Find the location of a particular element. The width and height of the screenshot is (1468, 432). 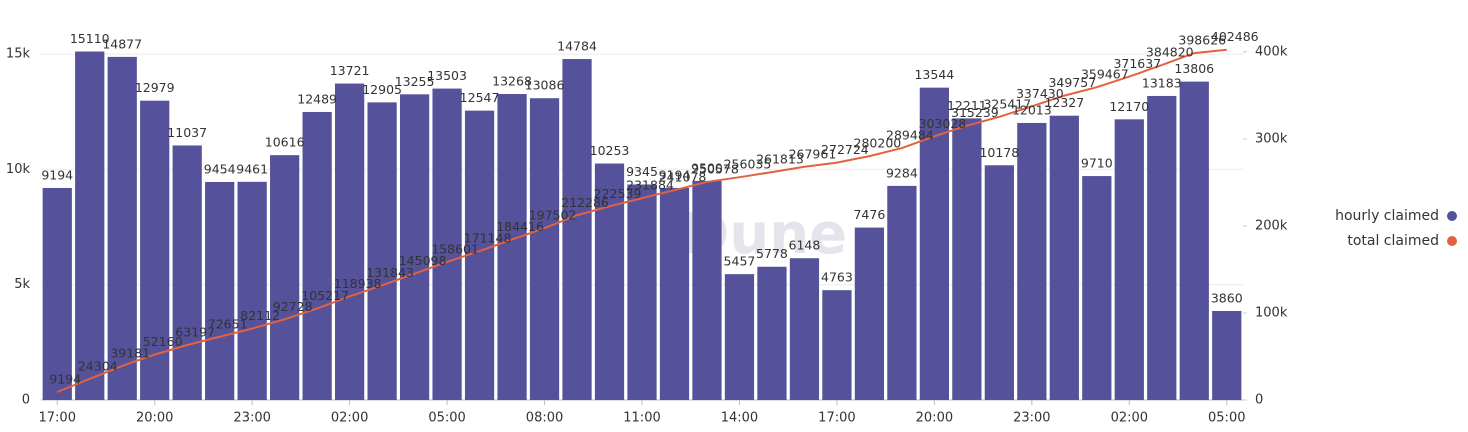

data-label: 118938 is located at coordinates (358, 283).